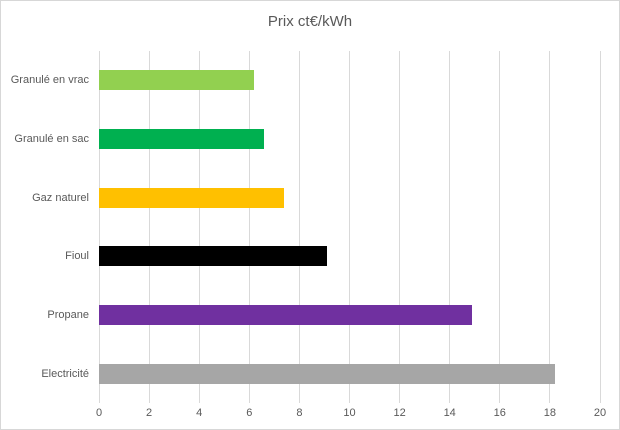 The width and height of the screenshot is (620, 430). I want to click on x-tick-label: 10, so click(349, 413).